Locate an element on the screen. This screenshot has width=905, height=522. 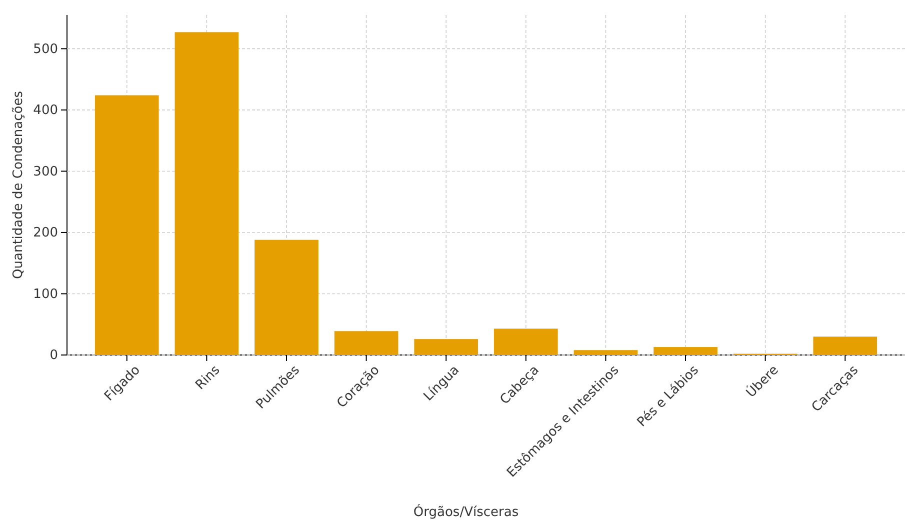
y-tick-label: 500 is located at coordinates (45, 49).